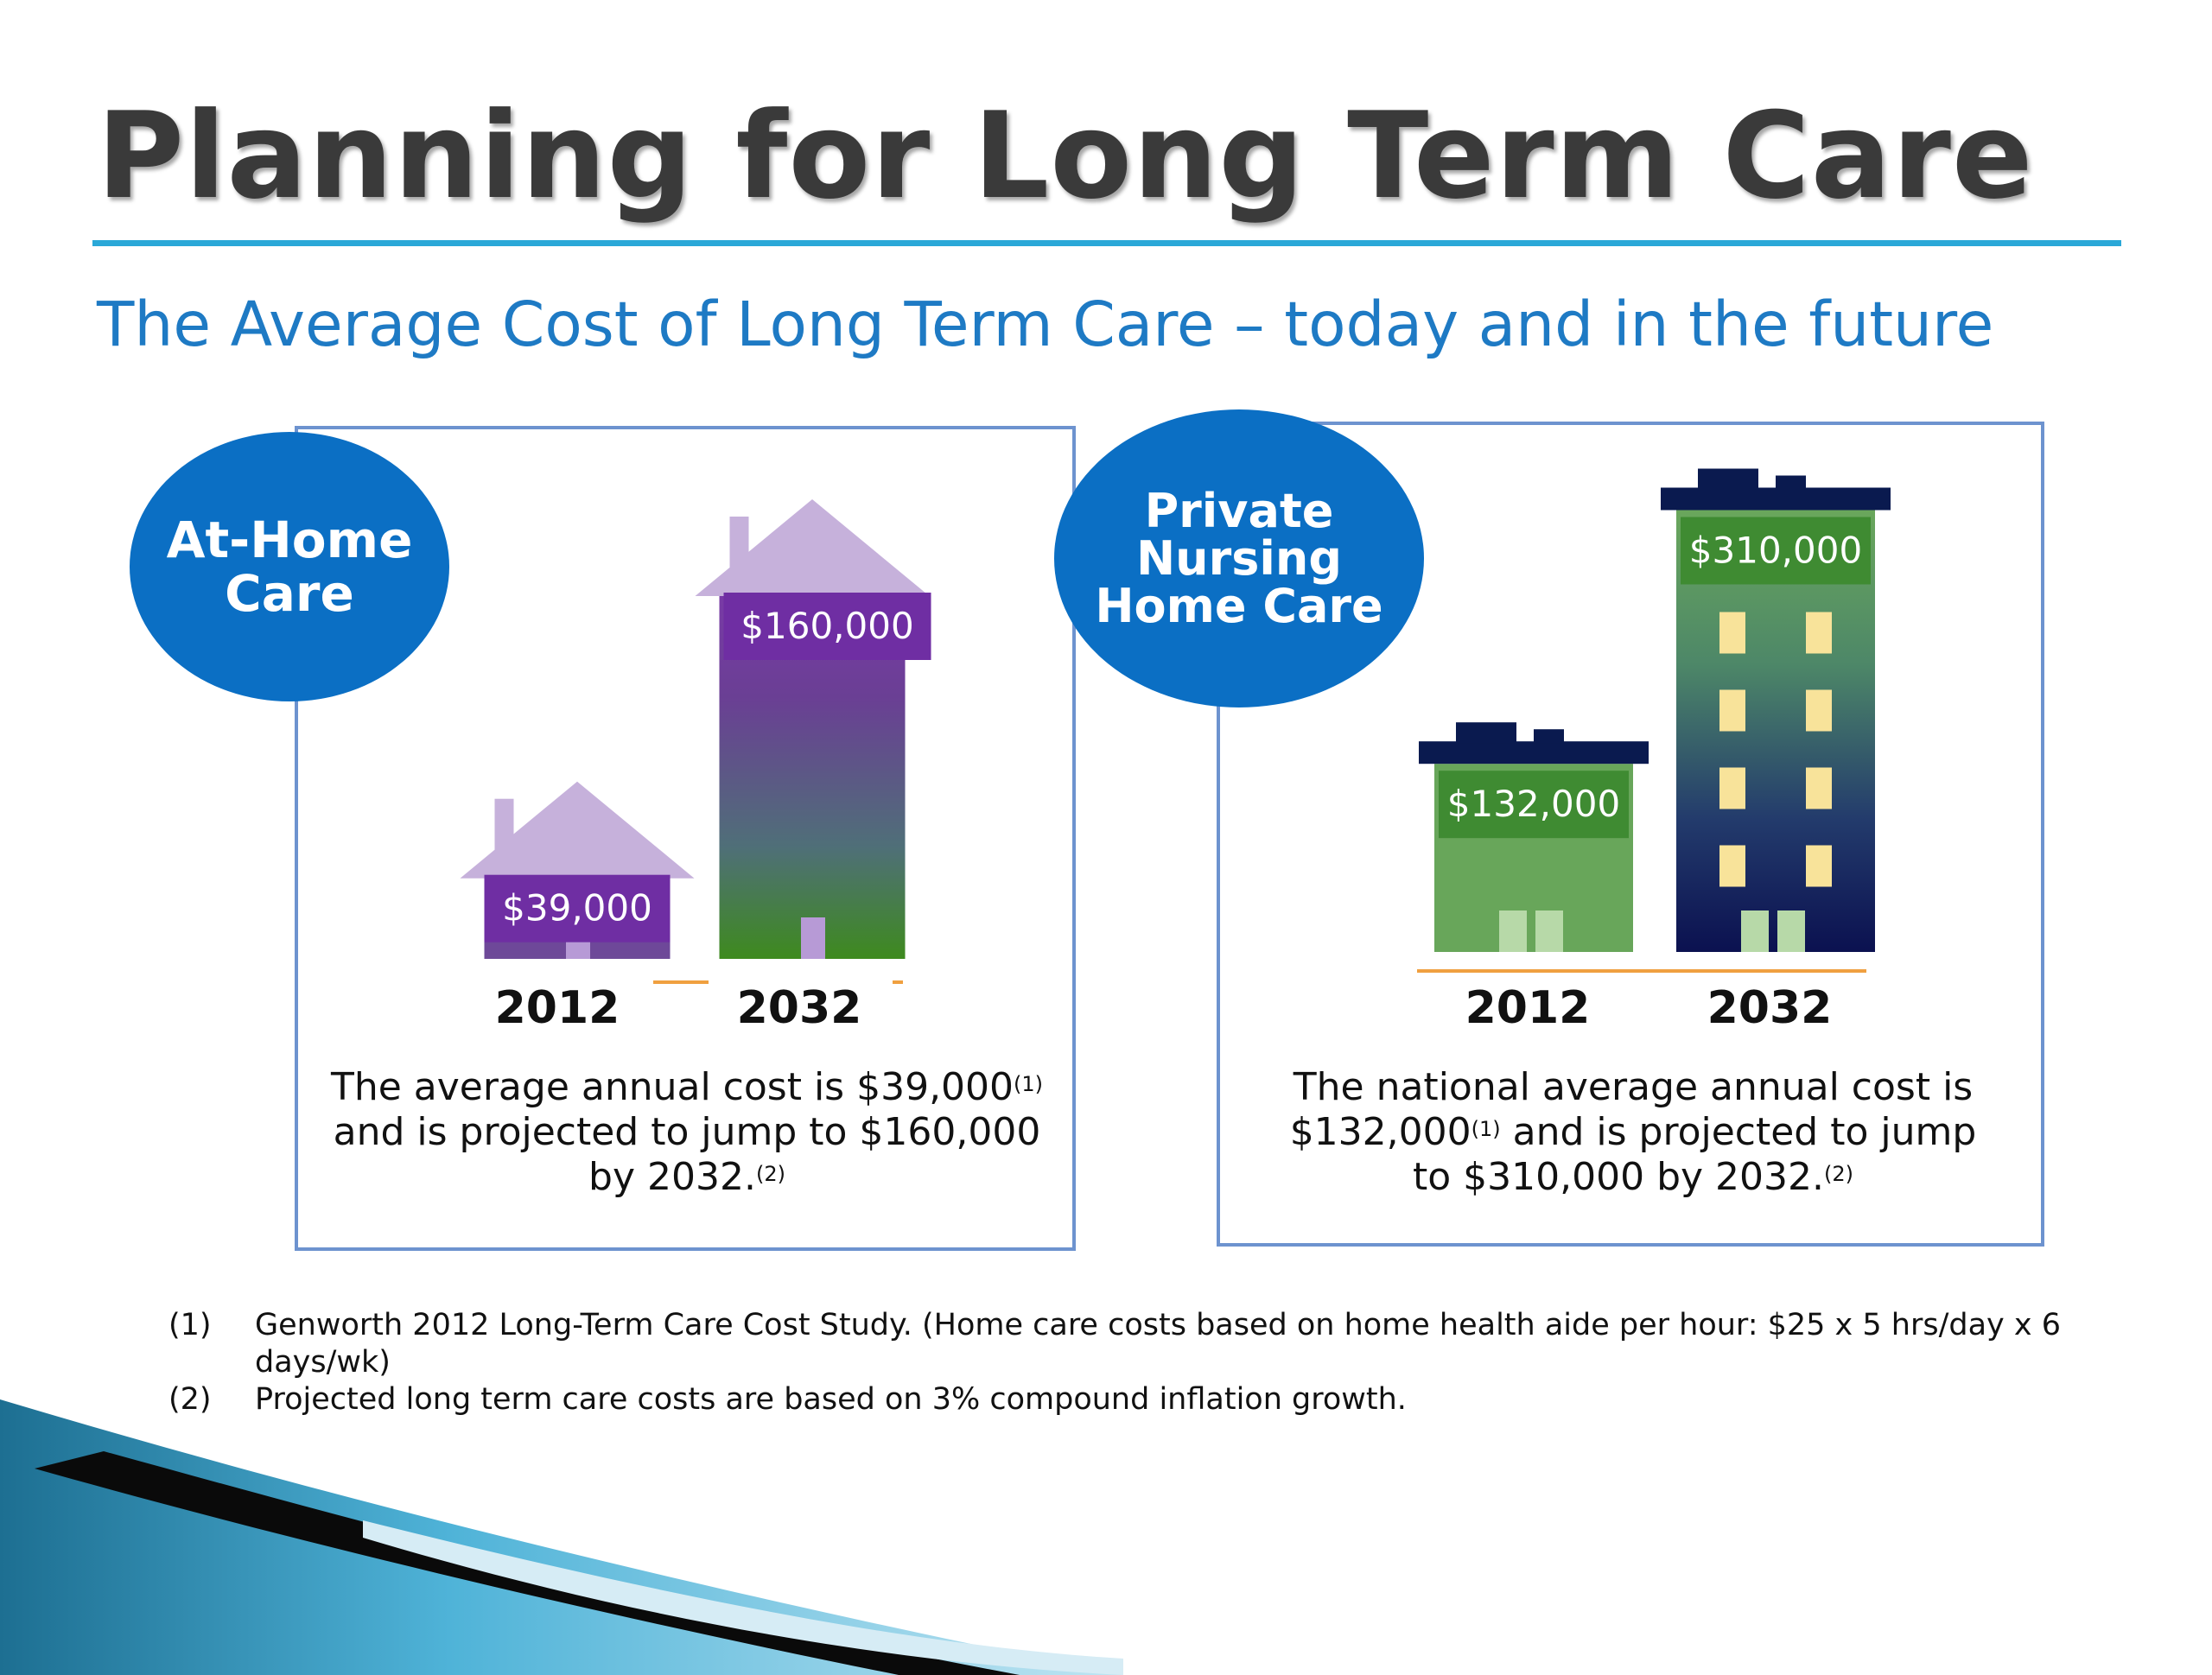 The width and height of the screenshot is (2212, 1675). Describe the element at coordinates (1633, 1087) in the screenshot. I see `nursing-desc-line1-text: The national average annual cost is` at that location.